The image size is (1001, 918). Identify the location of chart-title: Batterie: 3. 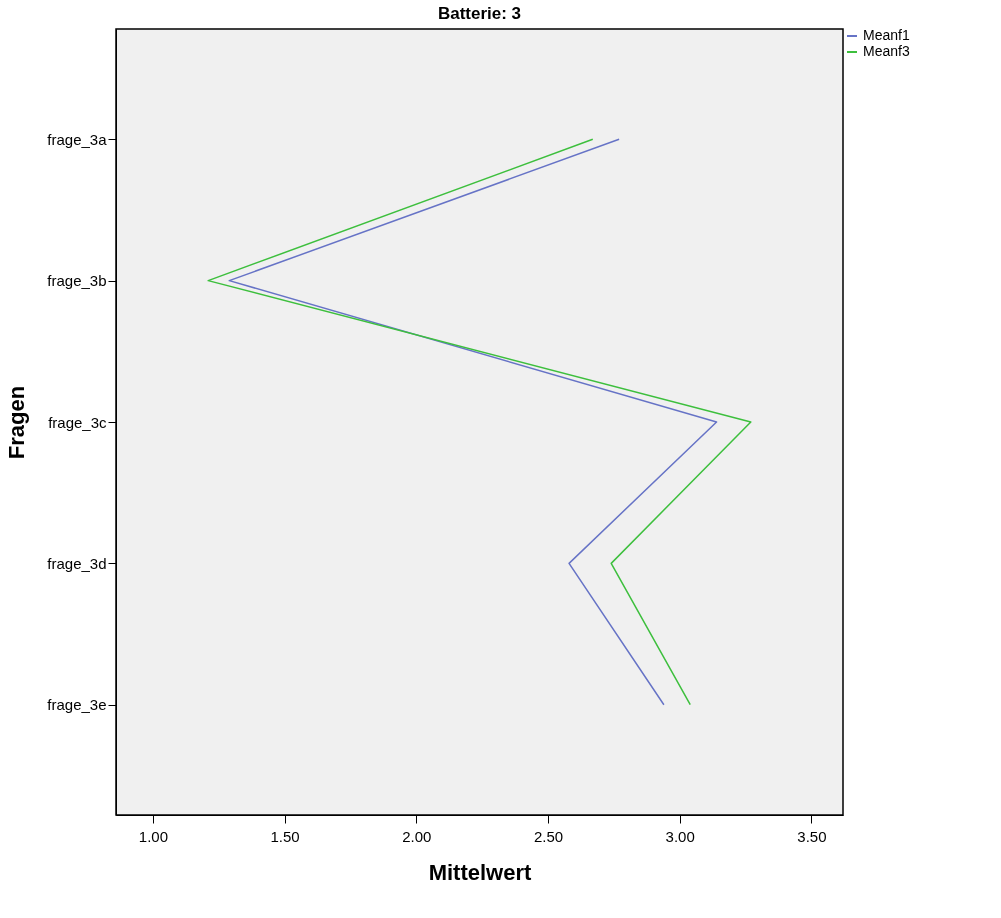
(479, 13).